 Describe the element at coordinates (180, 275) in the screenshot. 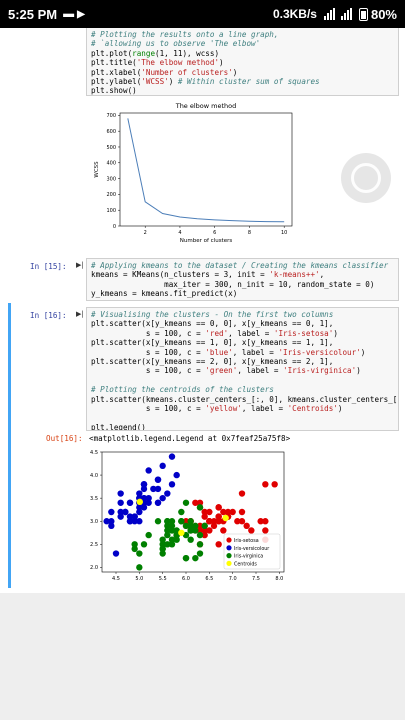

I see `code-token: kmeans = KMeans(n_clusters = 3, init =` at that location.